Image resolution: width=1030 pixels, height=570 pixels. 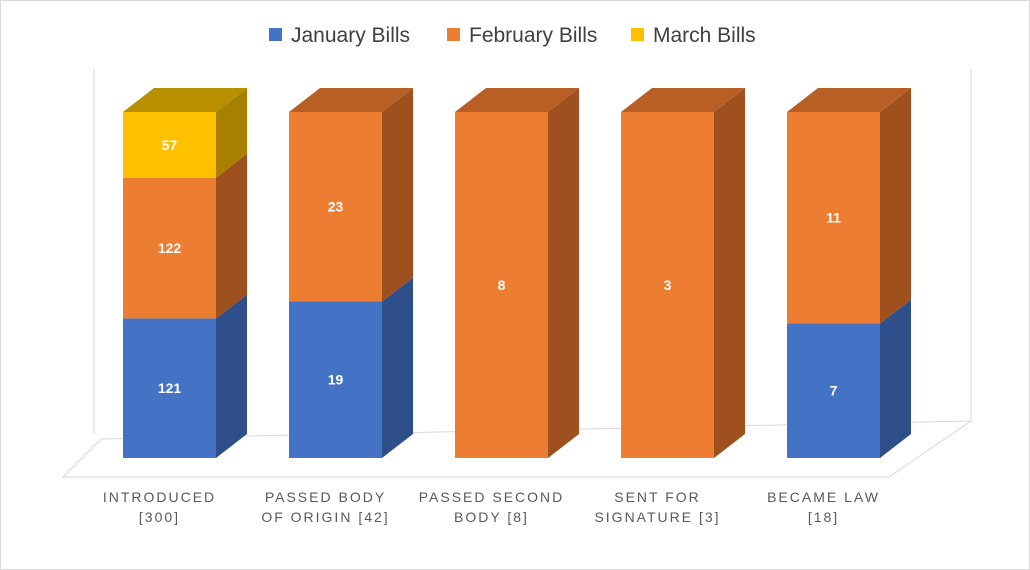 What do you see at coordinates (823, 497) in the screenshot?
I see `category-label: BECAME LAW` at bounding box center [823, 497].